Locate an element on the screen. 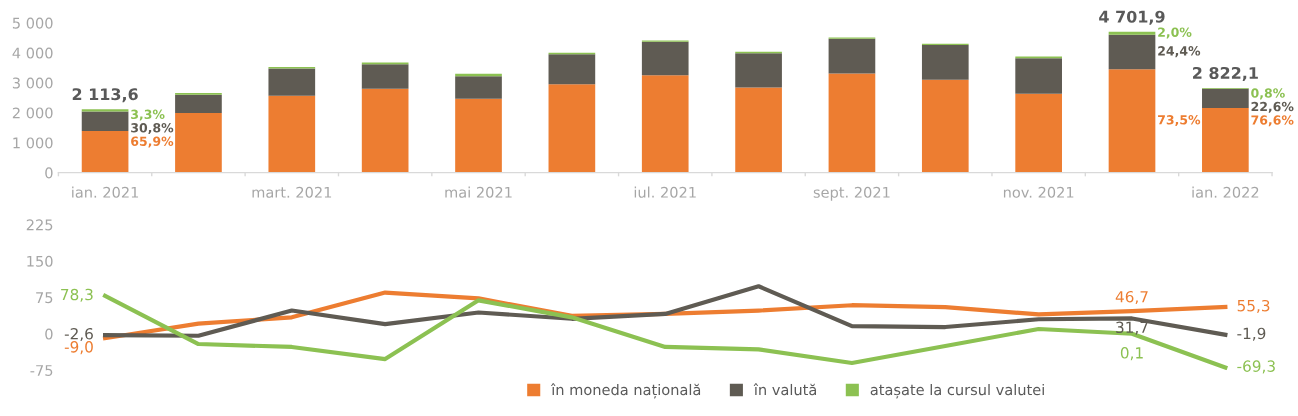  total-label: 2 822,1 is located at coordinates (1225, 74).